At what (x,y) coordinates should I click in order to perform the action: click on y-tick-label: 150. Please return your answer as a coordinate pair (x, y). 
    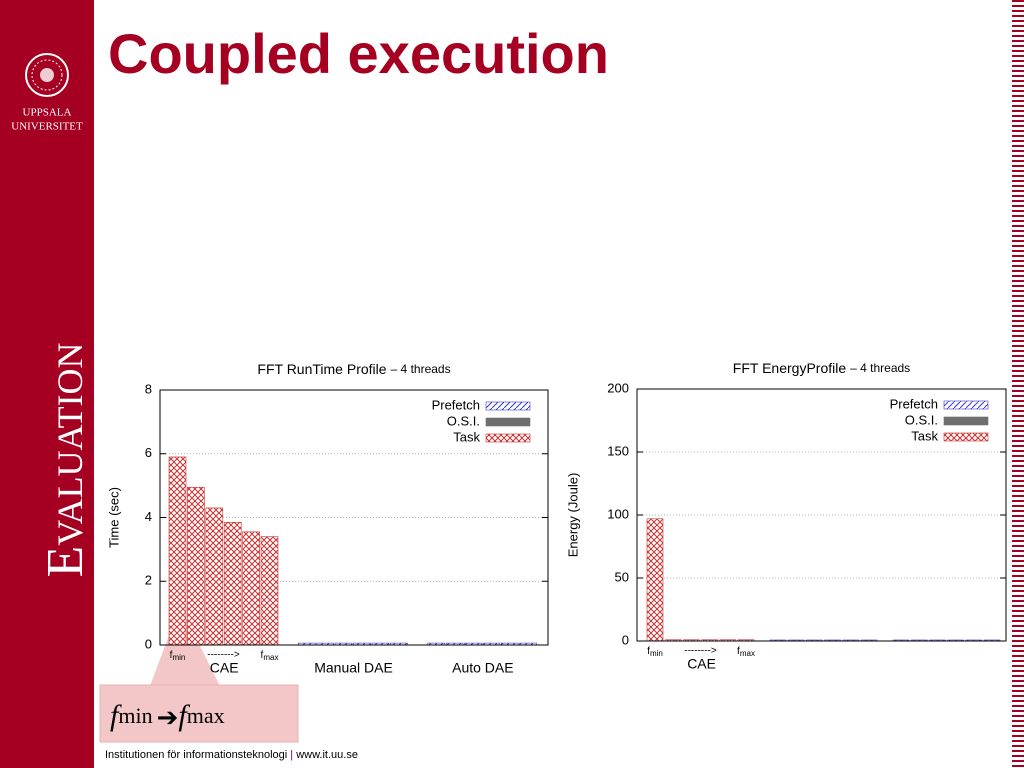
    Looking at the image, I should click on (618, 450).